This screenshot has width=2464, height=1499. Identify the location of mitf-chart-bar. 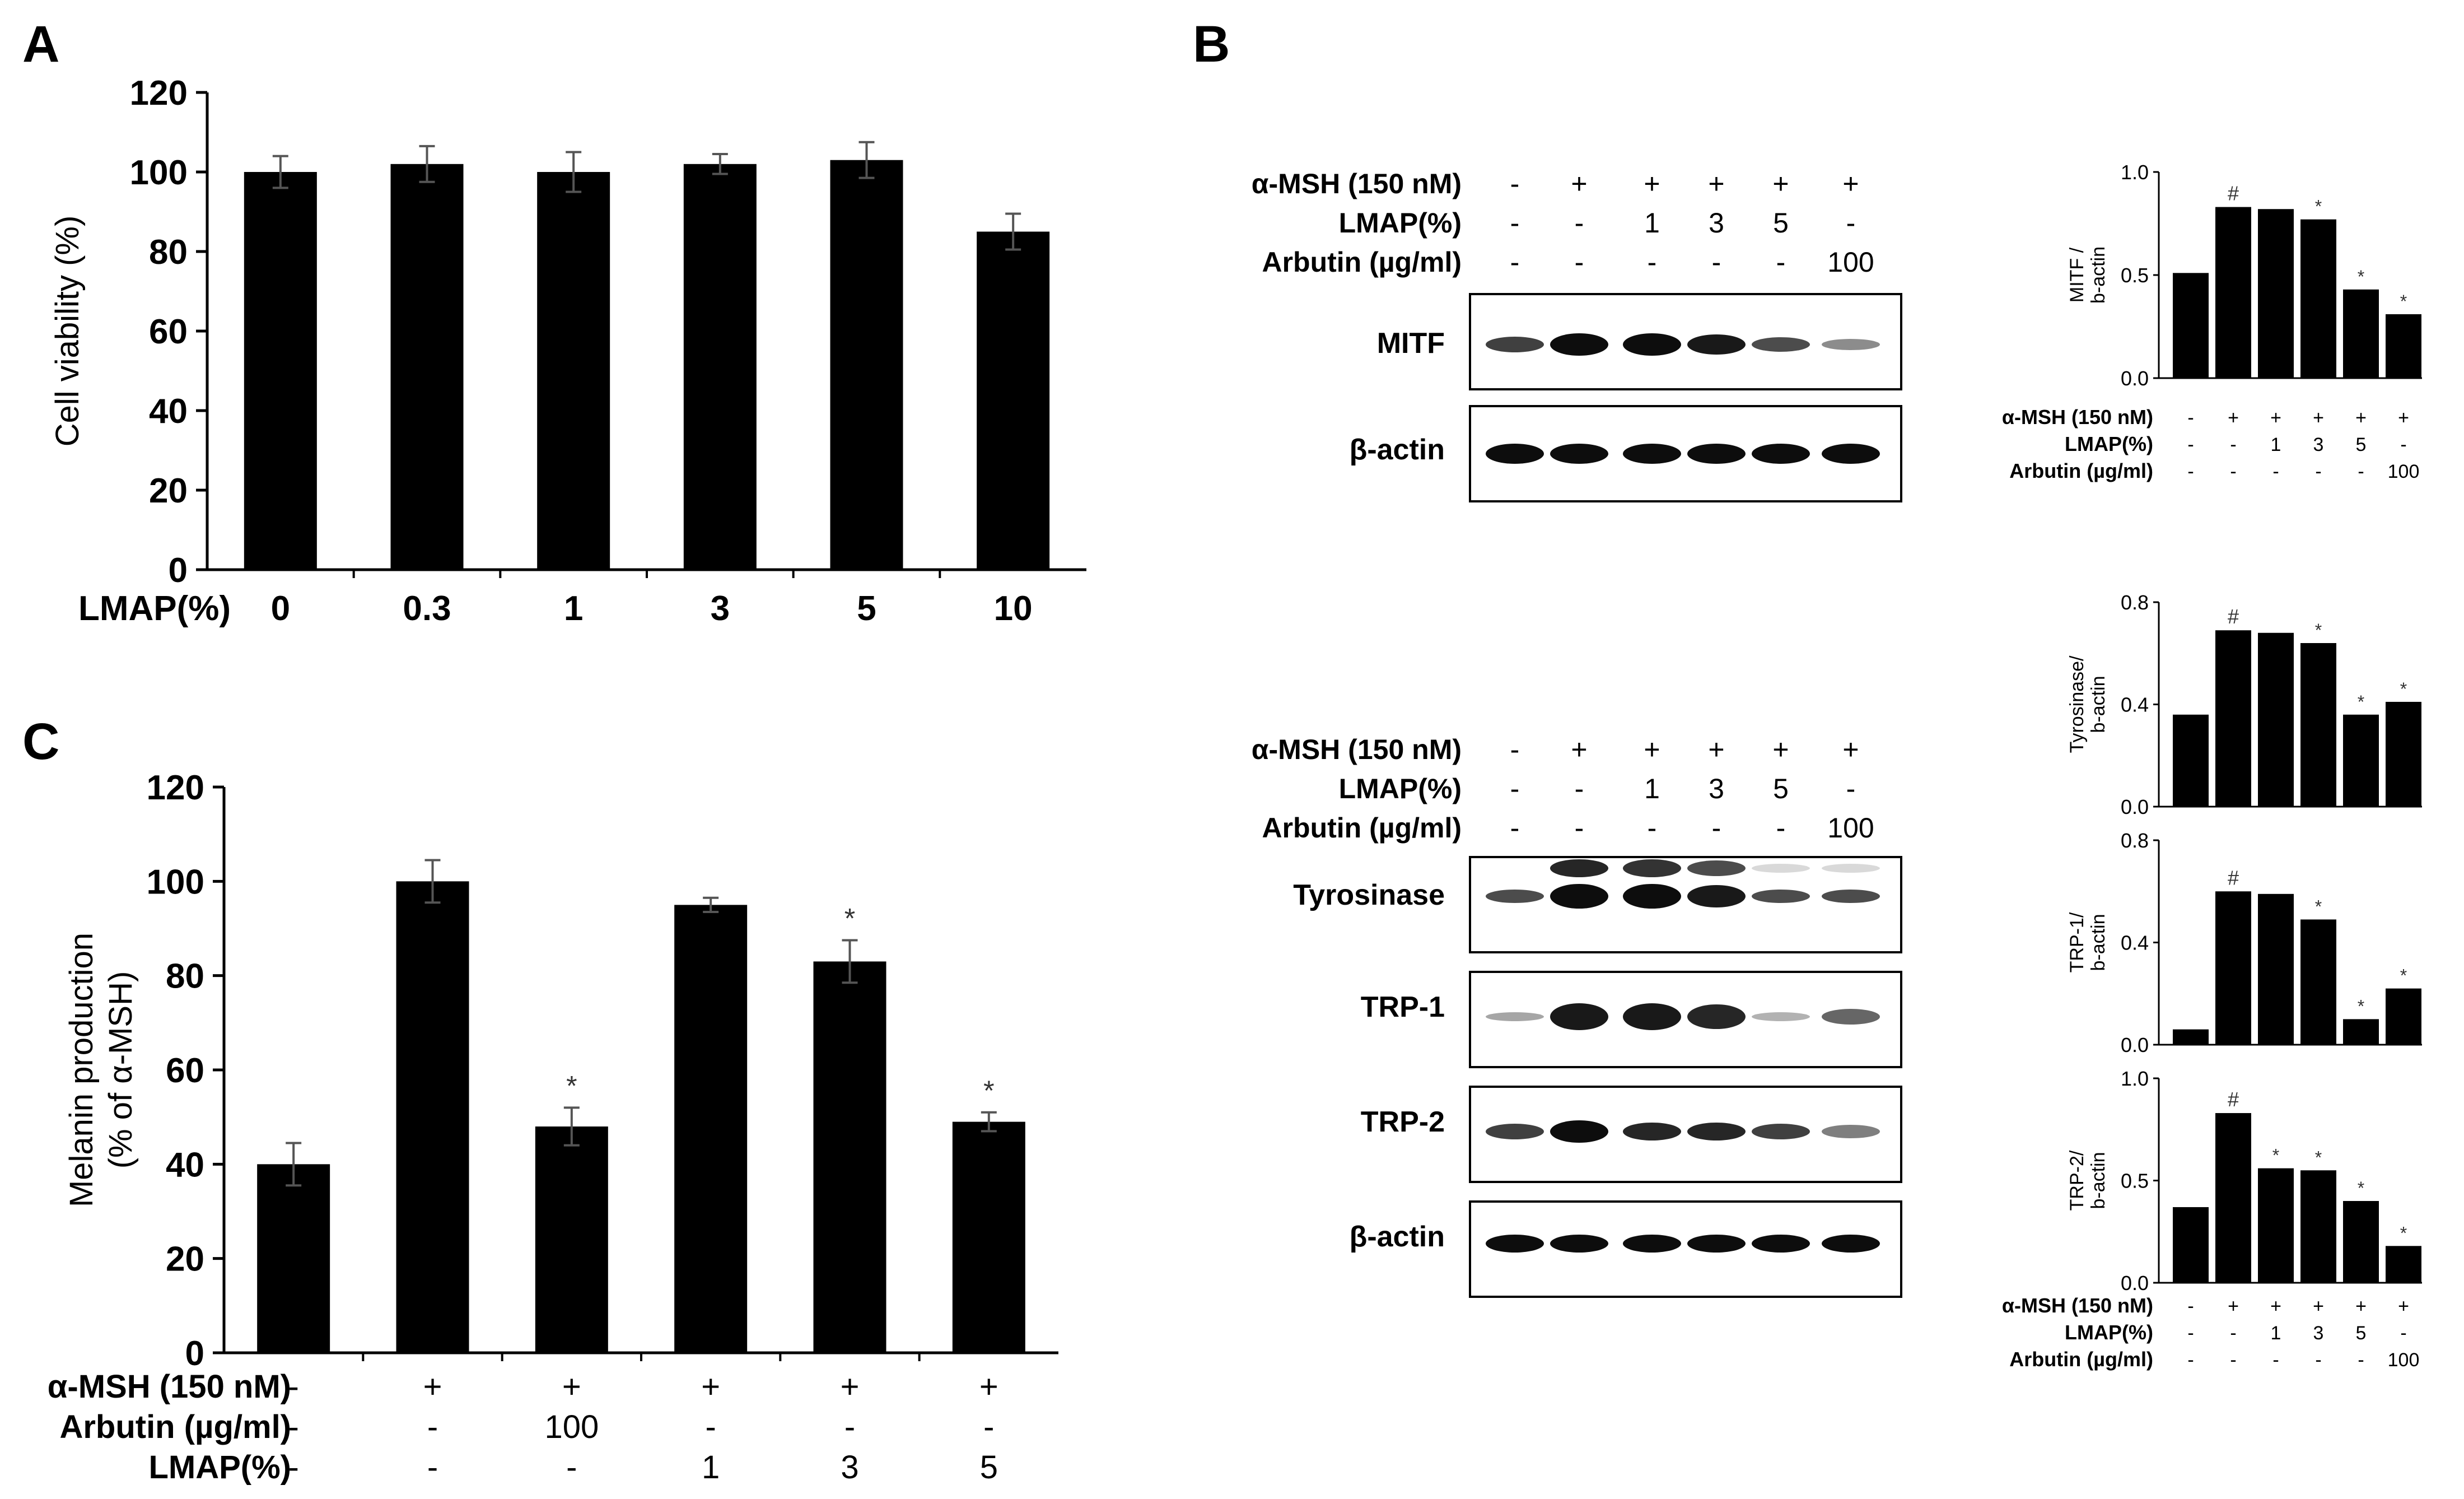
(2318, 299).